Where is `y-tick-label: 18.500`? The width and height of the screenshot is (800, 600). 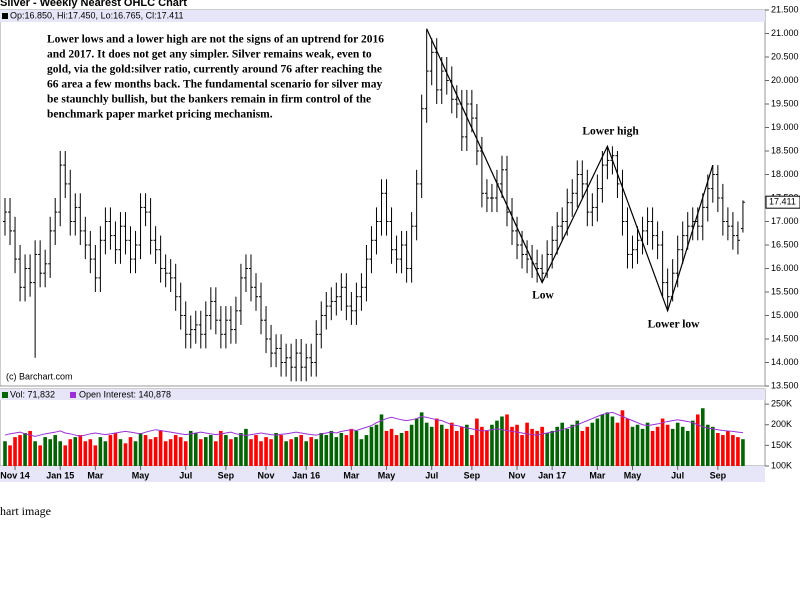 y-tick-label: 18.500 is located at coordinates (785, 150).